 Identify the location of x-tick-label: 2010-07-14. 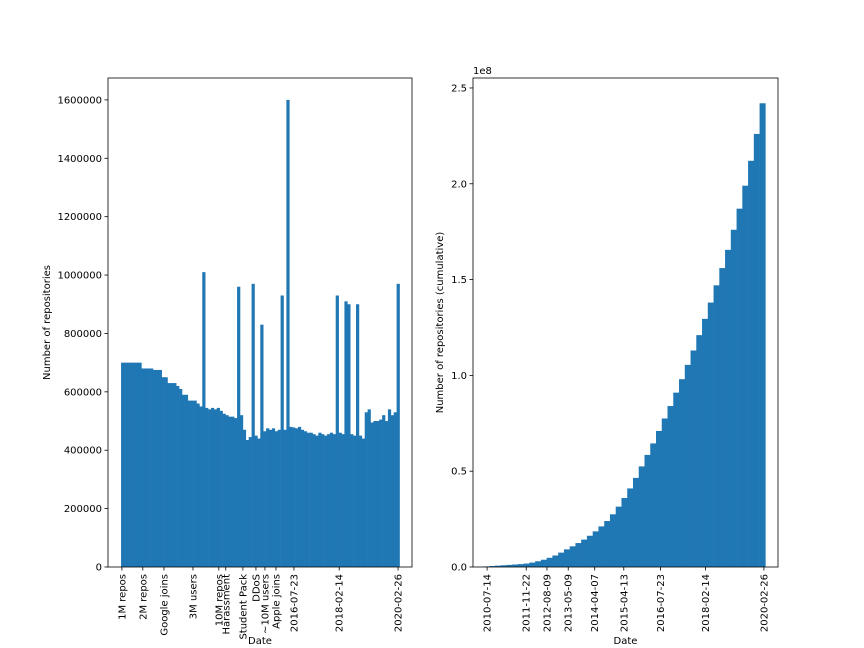
(488, 603).